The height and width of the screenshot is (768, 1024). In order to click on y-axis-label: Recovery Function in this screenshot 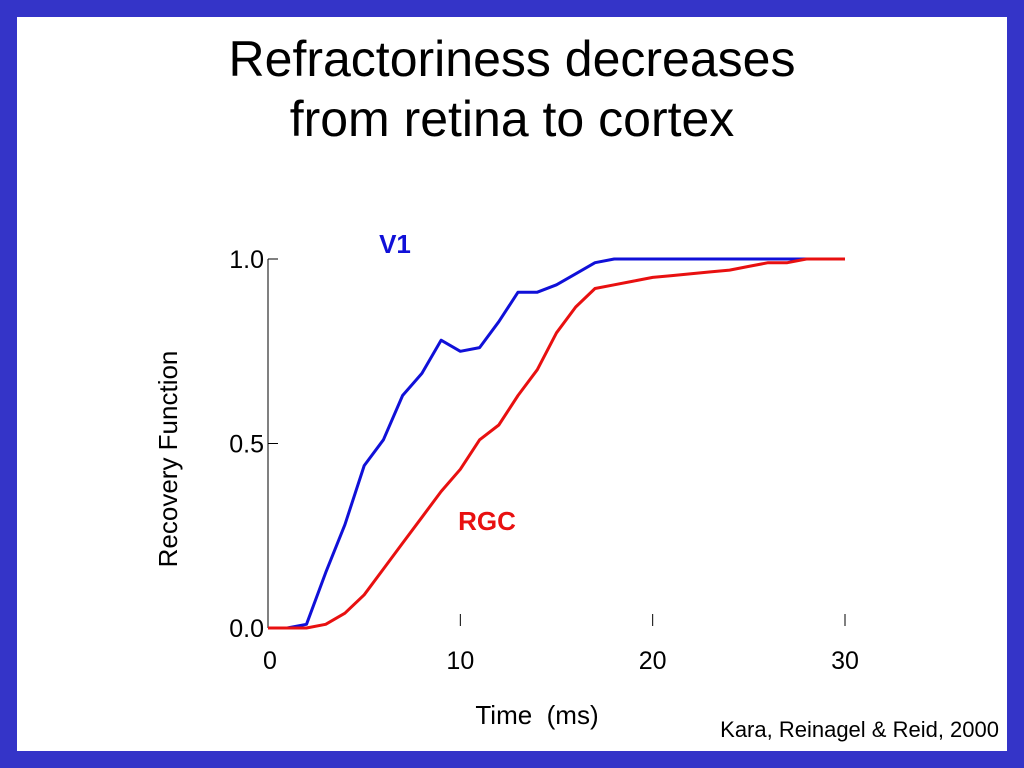, I will do `click(168, 459)`.